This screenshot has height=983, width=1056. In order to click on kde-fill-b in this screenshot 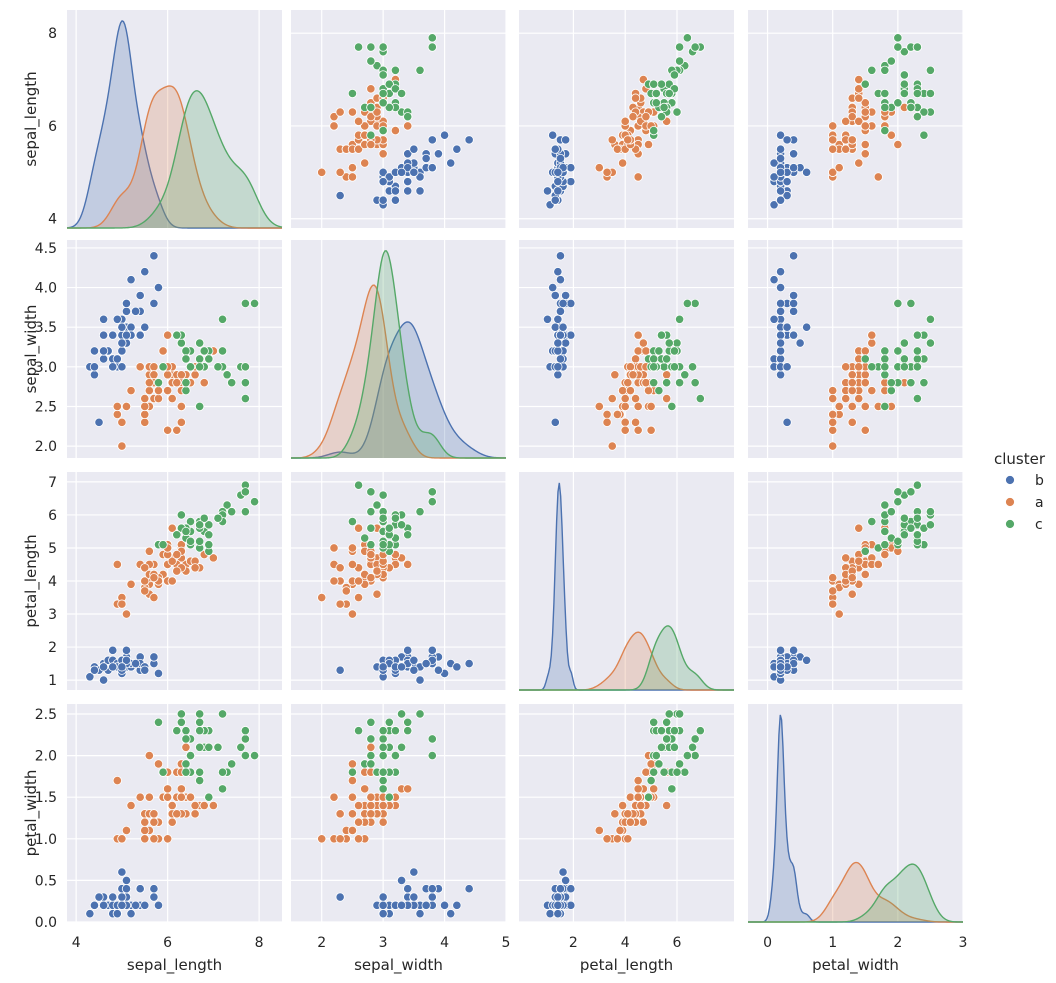, I will do `click(174, 124)`.